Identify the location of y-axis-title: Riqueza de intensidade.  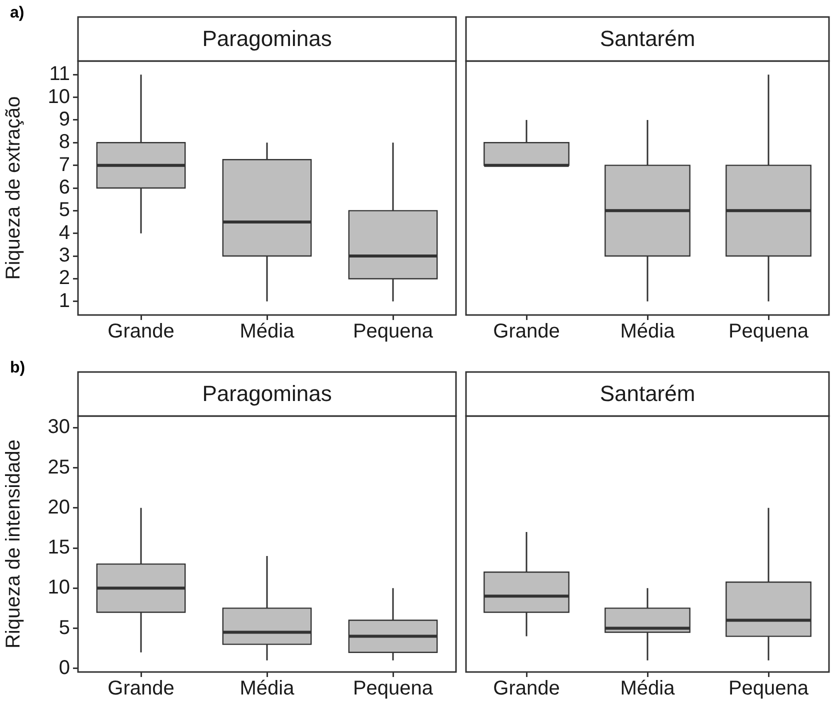
(13, 544).